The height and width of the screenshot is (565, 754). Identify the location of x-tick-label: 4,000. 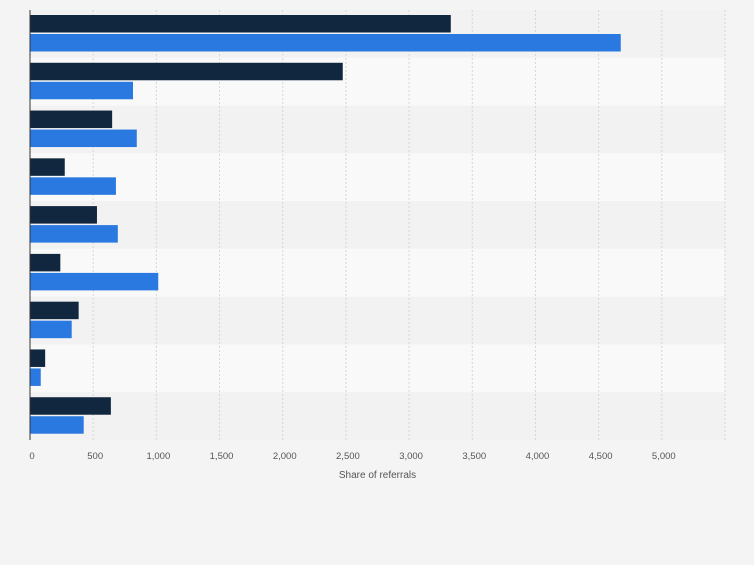
(538, 456).